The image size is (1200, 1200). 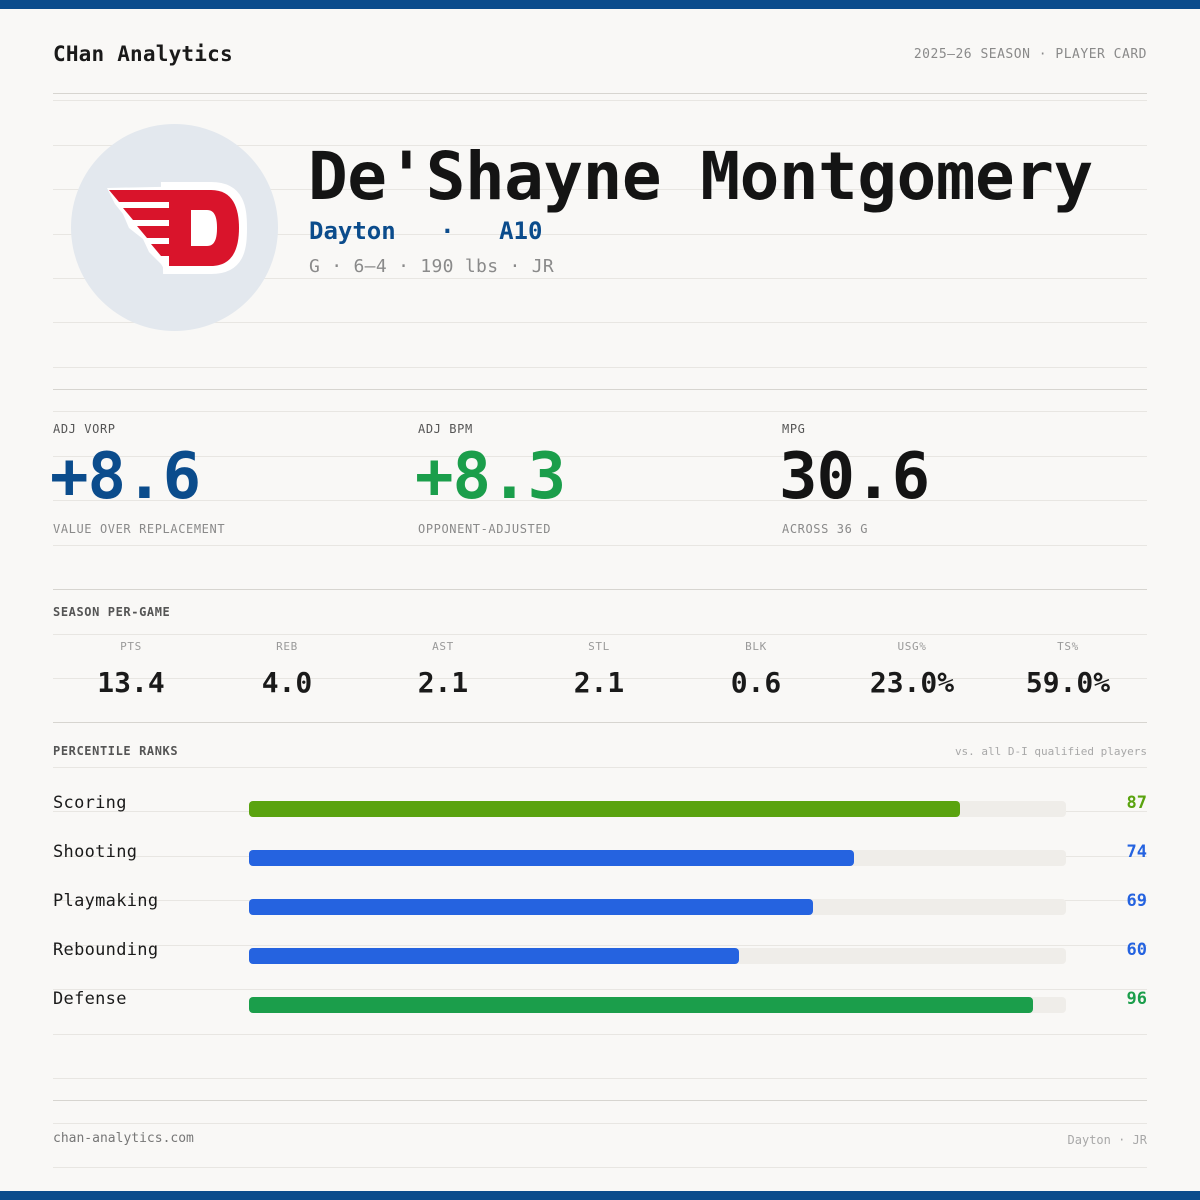 I want to click on stat-reb: REB 4.0, so click(x=287, y=669).